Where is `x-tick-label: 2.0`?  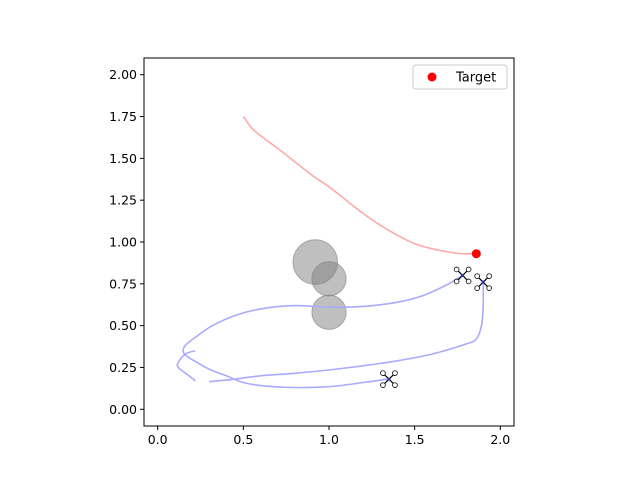 x-tick-label: 2.0 is located at coordinates (500, 439).